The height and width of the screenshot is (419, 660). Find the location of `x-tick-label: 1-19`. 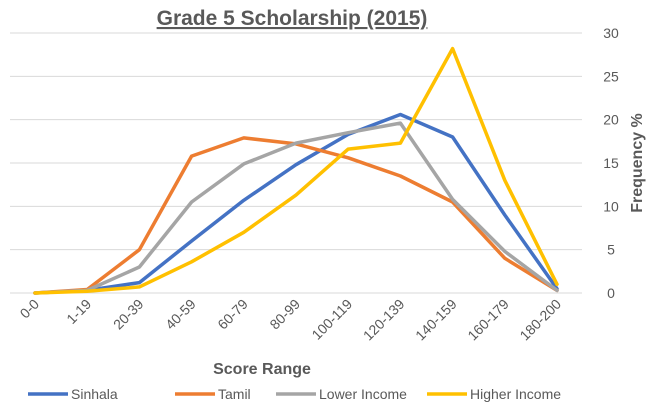

x-tick-label: 1-19 is located at coordinates (78, 311).